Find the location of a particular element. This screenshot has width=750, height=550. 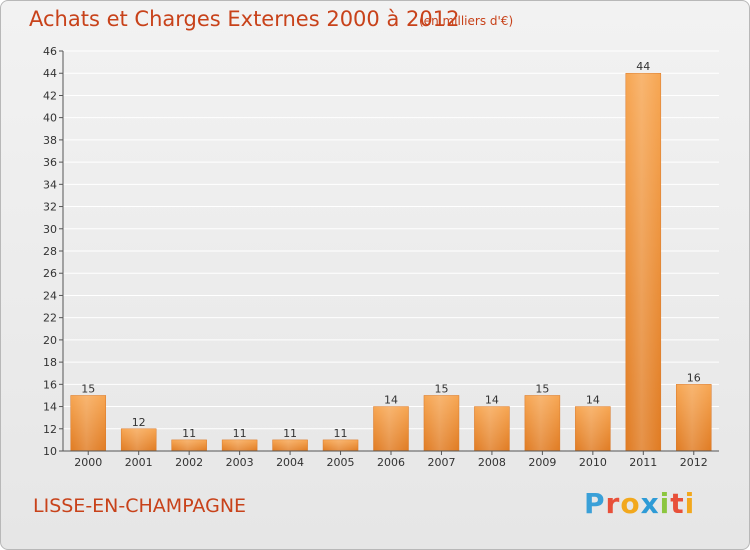

y-tick-label: 22 is located at coordinates (50, 318).